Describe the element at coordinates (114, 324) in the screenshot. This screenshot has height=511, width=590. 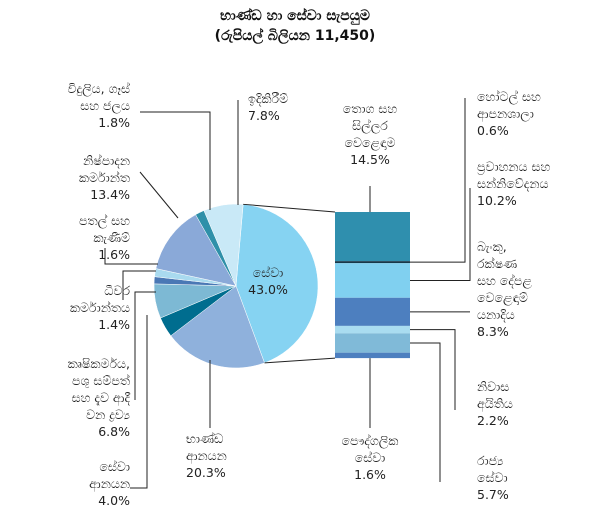
I see `label-value: 1.4%` at that location.